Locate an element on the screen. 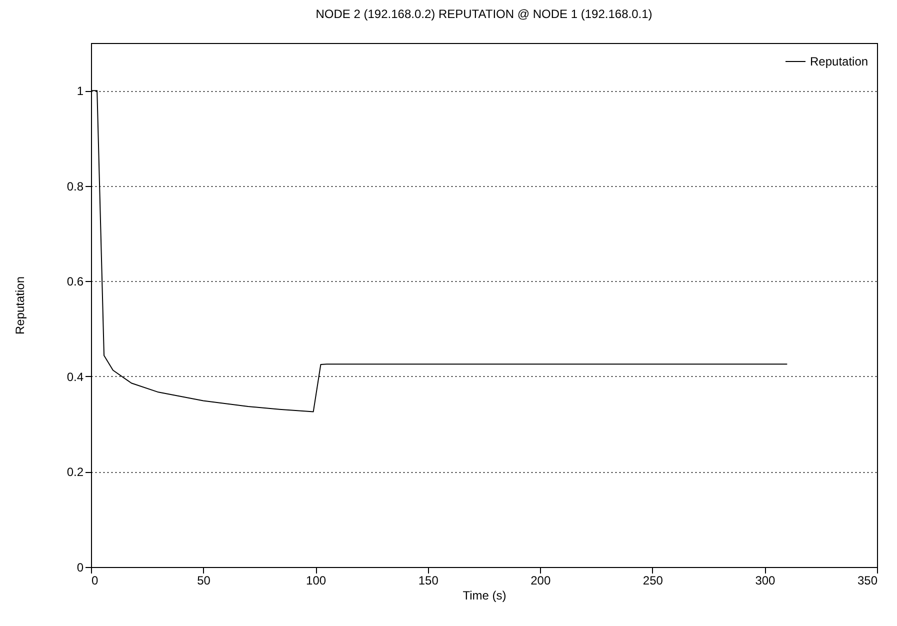  legend-label: Reputation is located at coordinates (839, 61).